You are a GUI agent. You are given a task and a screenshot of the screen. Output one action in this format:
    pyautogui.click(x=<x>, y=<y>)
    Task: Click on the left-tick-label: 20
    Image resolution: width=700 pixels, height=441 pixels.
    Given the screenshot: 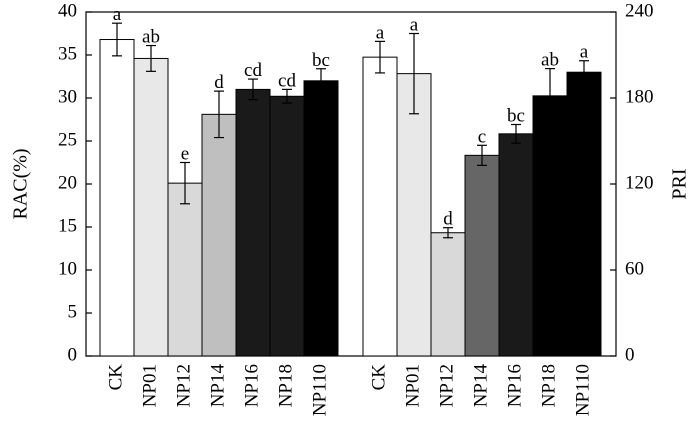 What is the action you would take?
    pyautogui.click(x=67, y=182)
    